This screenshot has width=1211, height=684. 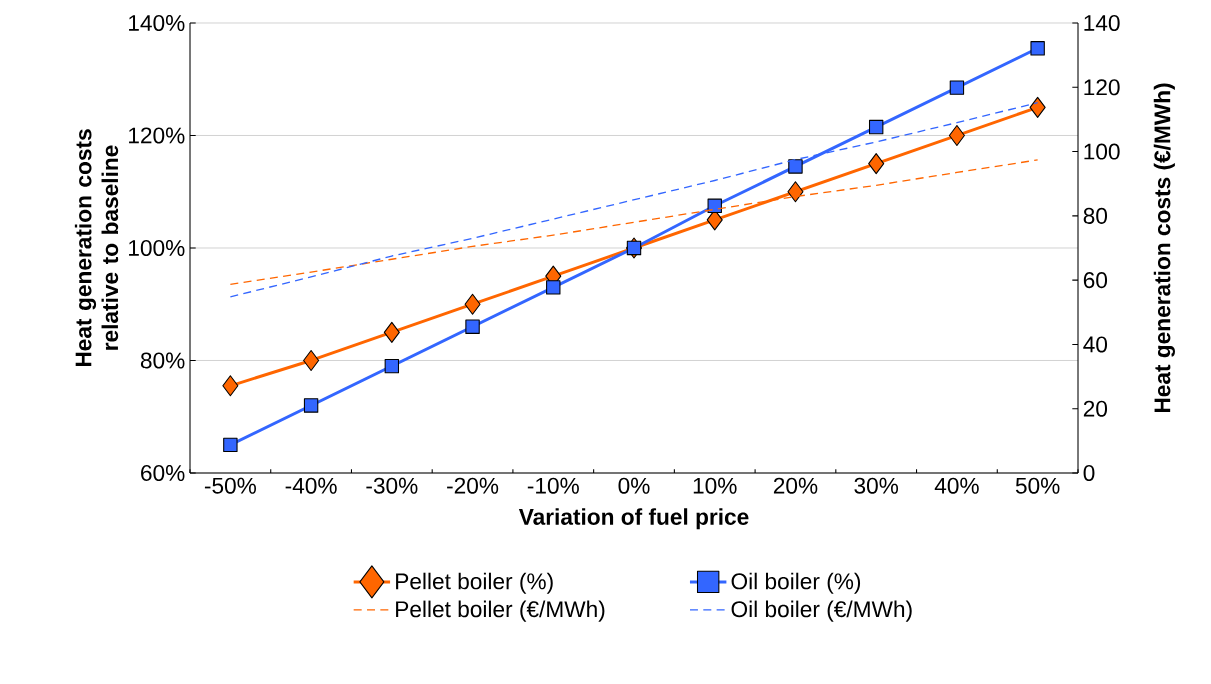 What do you see at coordinates (1102, 151) in the screenshot?
I see `y2-tick-label: 100` at bounding box center [1102, 151].